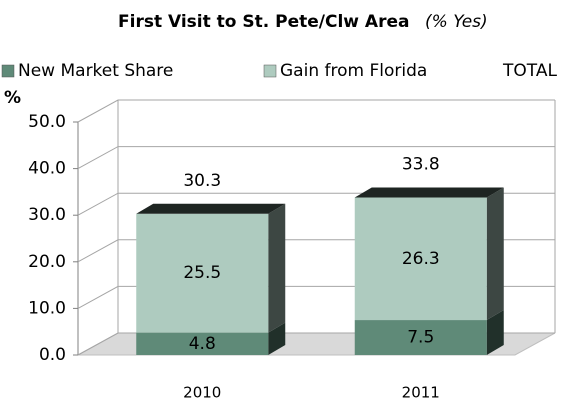 The width and height of the screenshot is (588, 406). I want to click on total-label: 33.8, so click(421, 164).